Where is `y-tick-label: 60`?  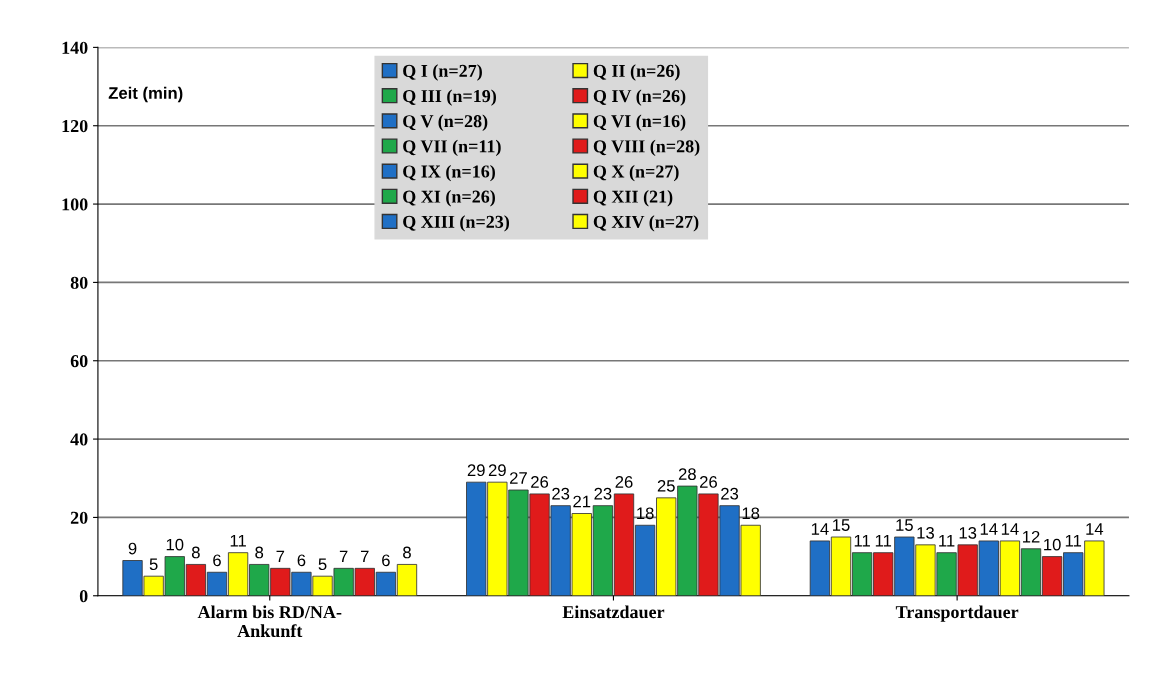
y-tick-label: 60 is located at coordinates (79, 361).